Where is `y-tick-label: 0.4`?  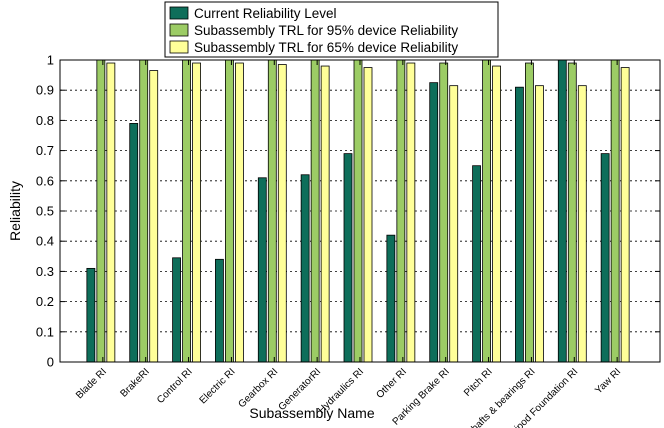 y-tick-label: 0.4 is located at coordinates (45, 241).